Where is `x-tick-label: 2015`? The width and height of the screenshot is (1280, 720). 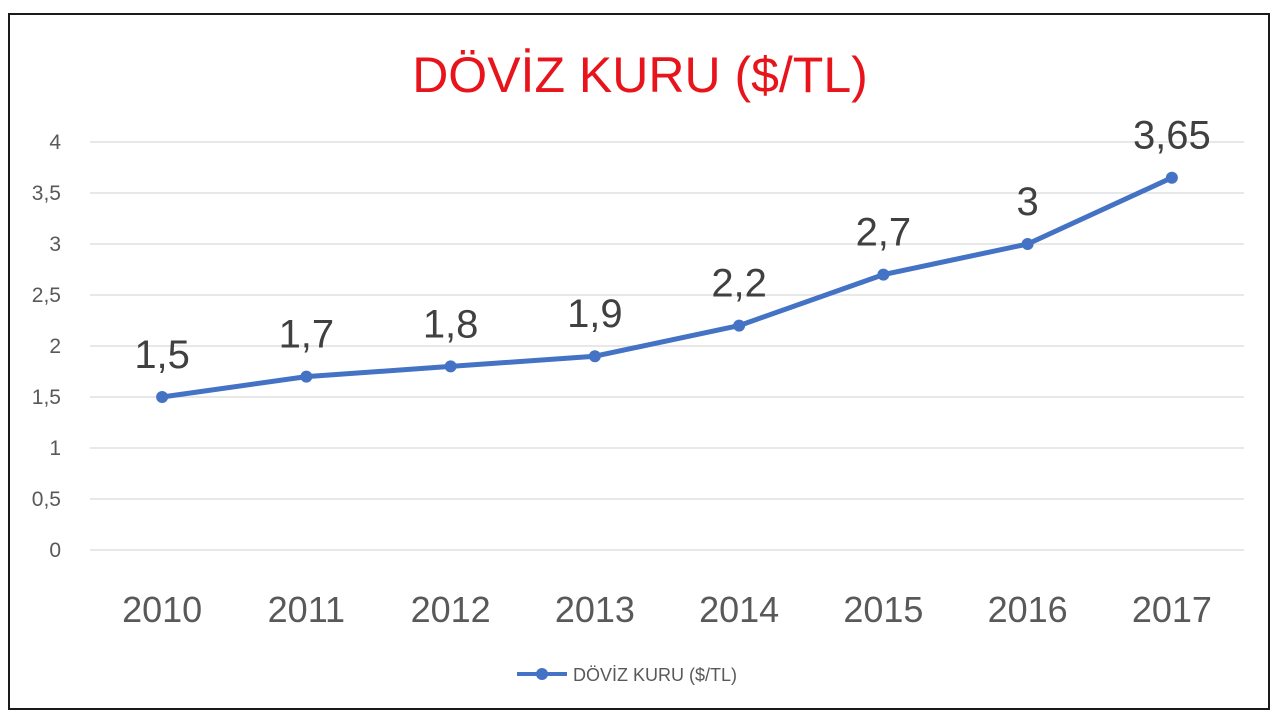 x-tick-label: 2015 is located at coordinates (883, 609).